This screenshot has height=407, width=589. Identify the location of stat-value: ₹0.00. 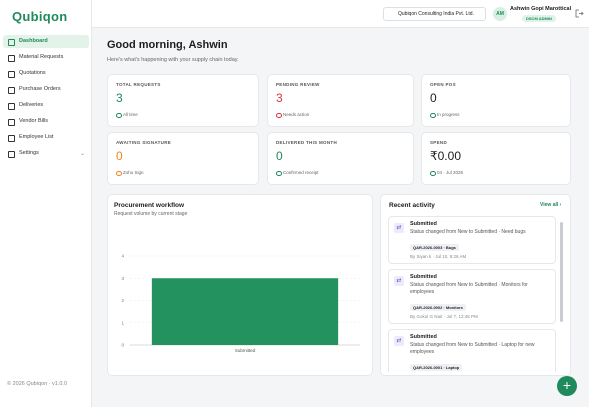
(445, 156).